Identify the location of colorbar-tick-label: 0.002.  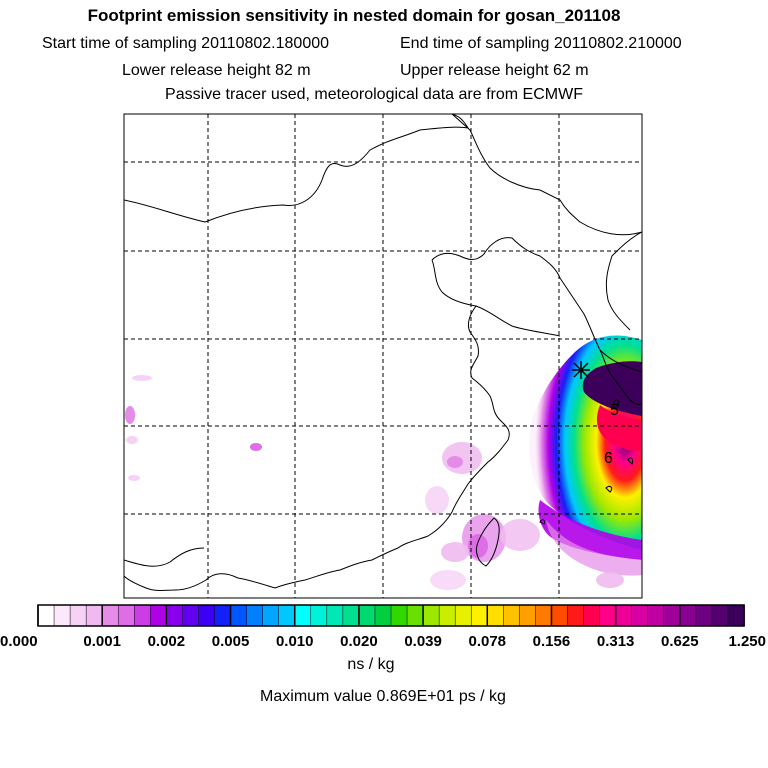
(167, 641).